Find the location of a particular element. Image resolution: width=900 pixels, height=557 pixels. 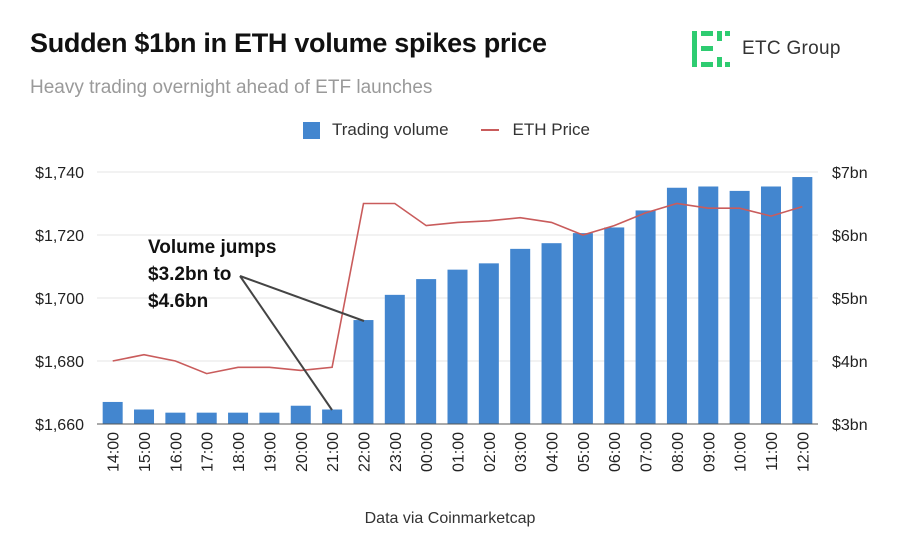

legend-item-price: ETH Price is located at coordinates (535, 130).